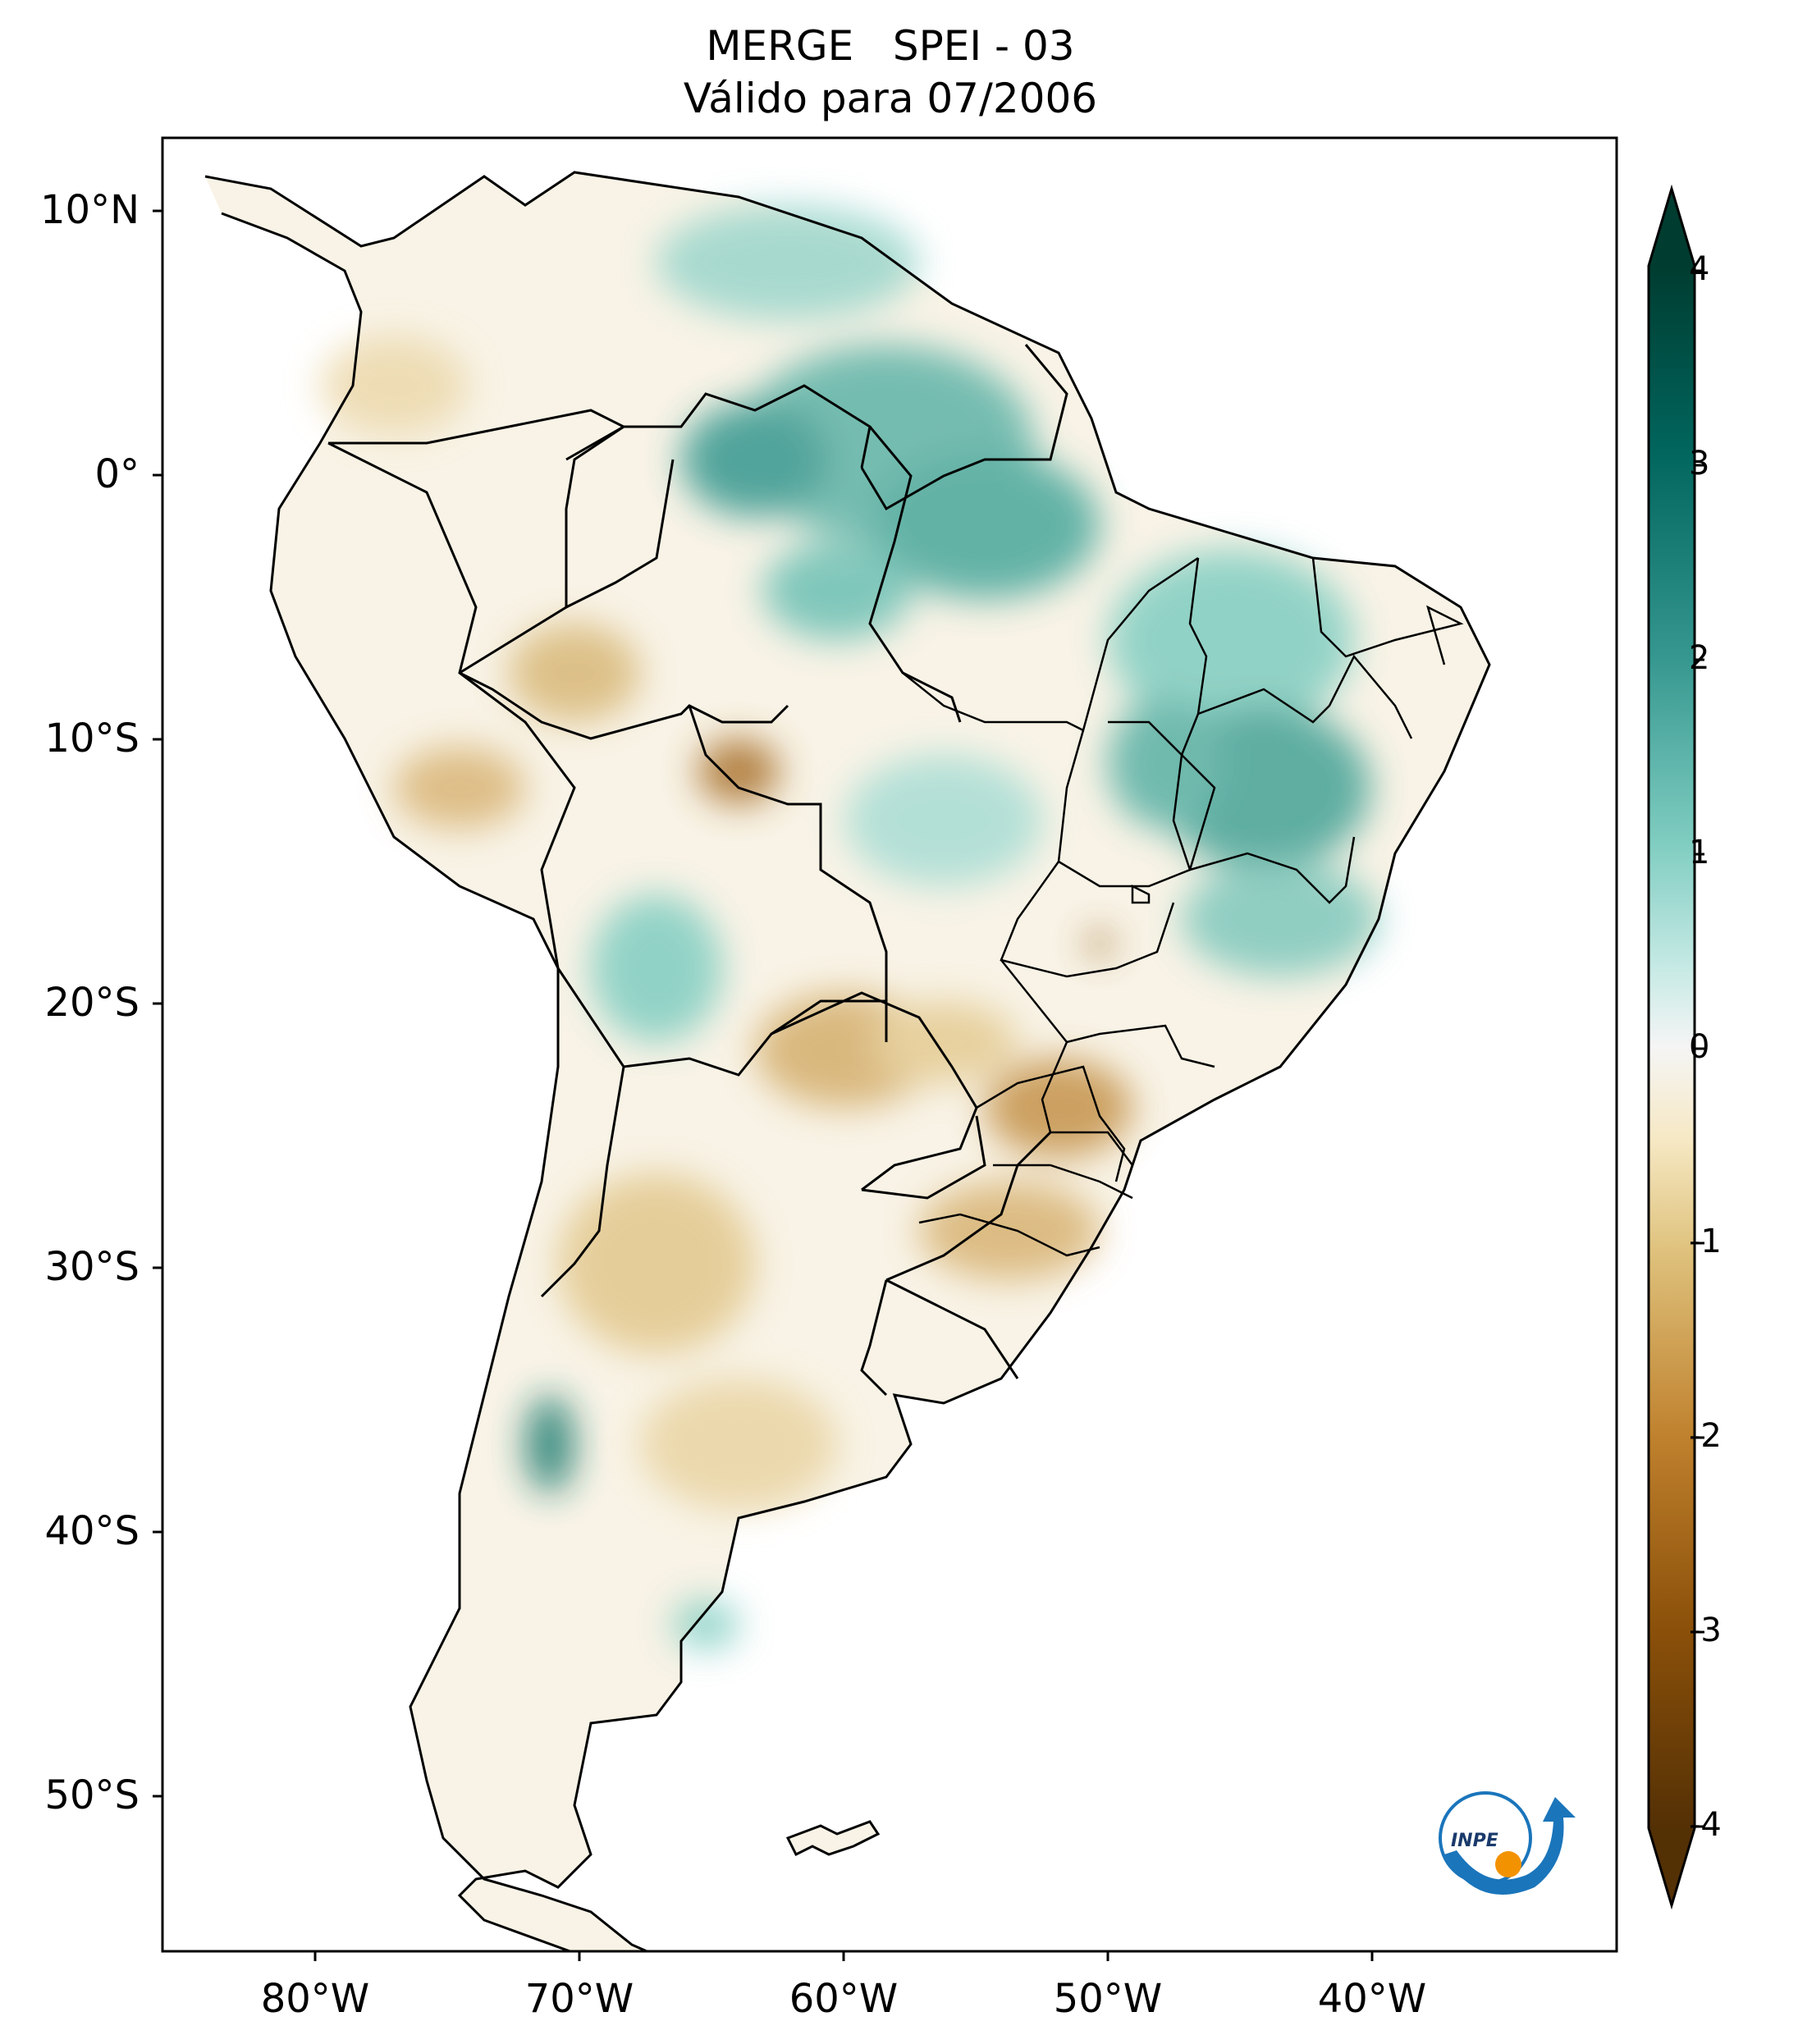 The image size is (1798, 2044). I want to click on colorbar-max-extend, so click(1672, 227).